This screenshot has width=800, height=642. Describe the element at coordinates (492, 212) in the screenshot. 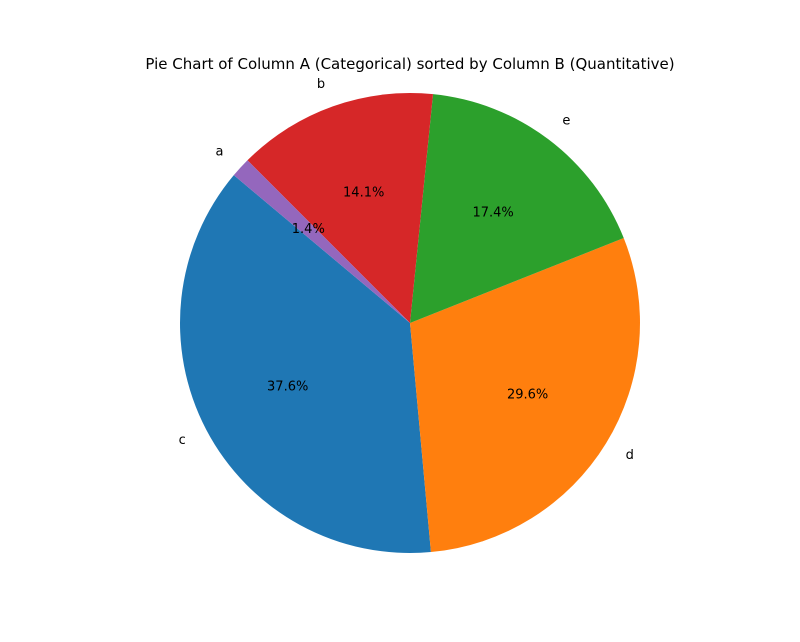

I see `pct-label-e: 17.4%` at that location.